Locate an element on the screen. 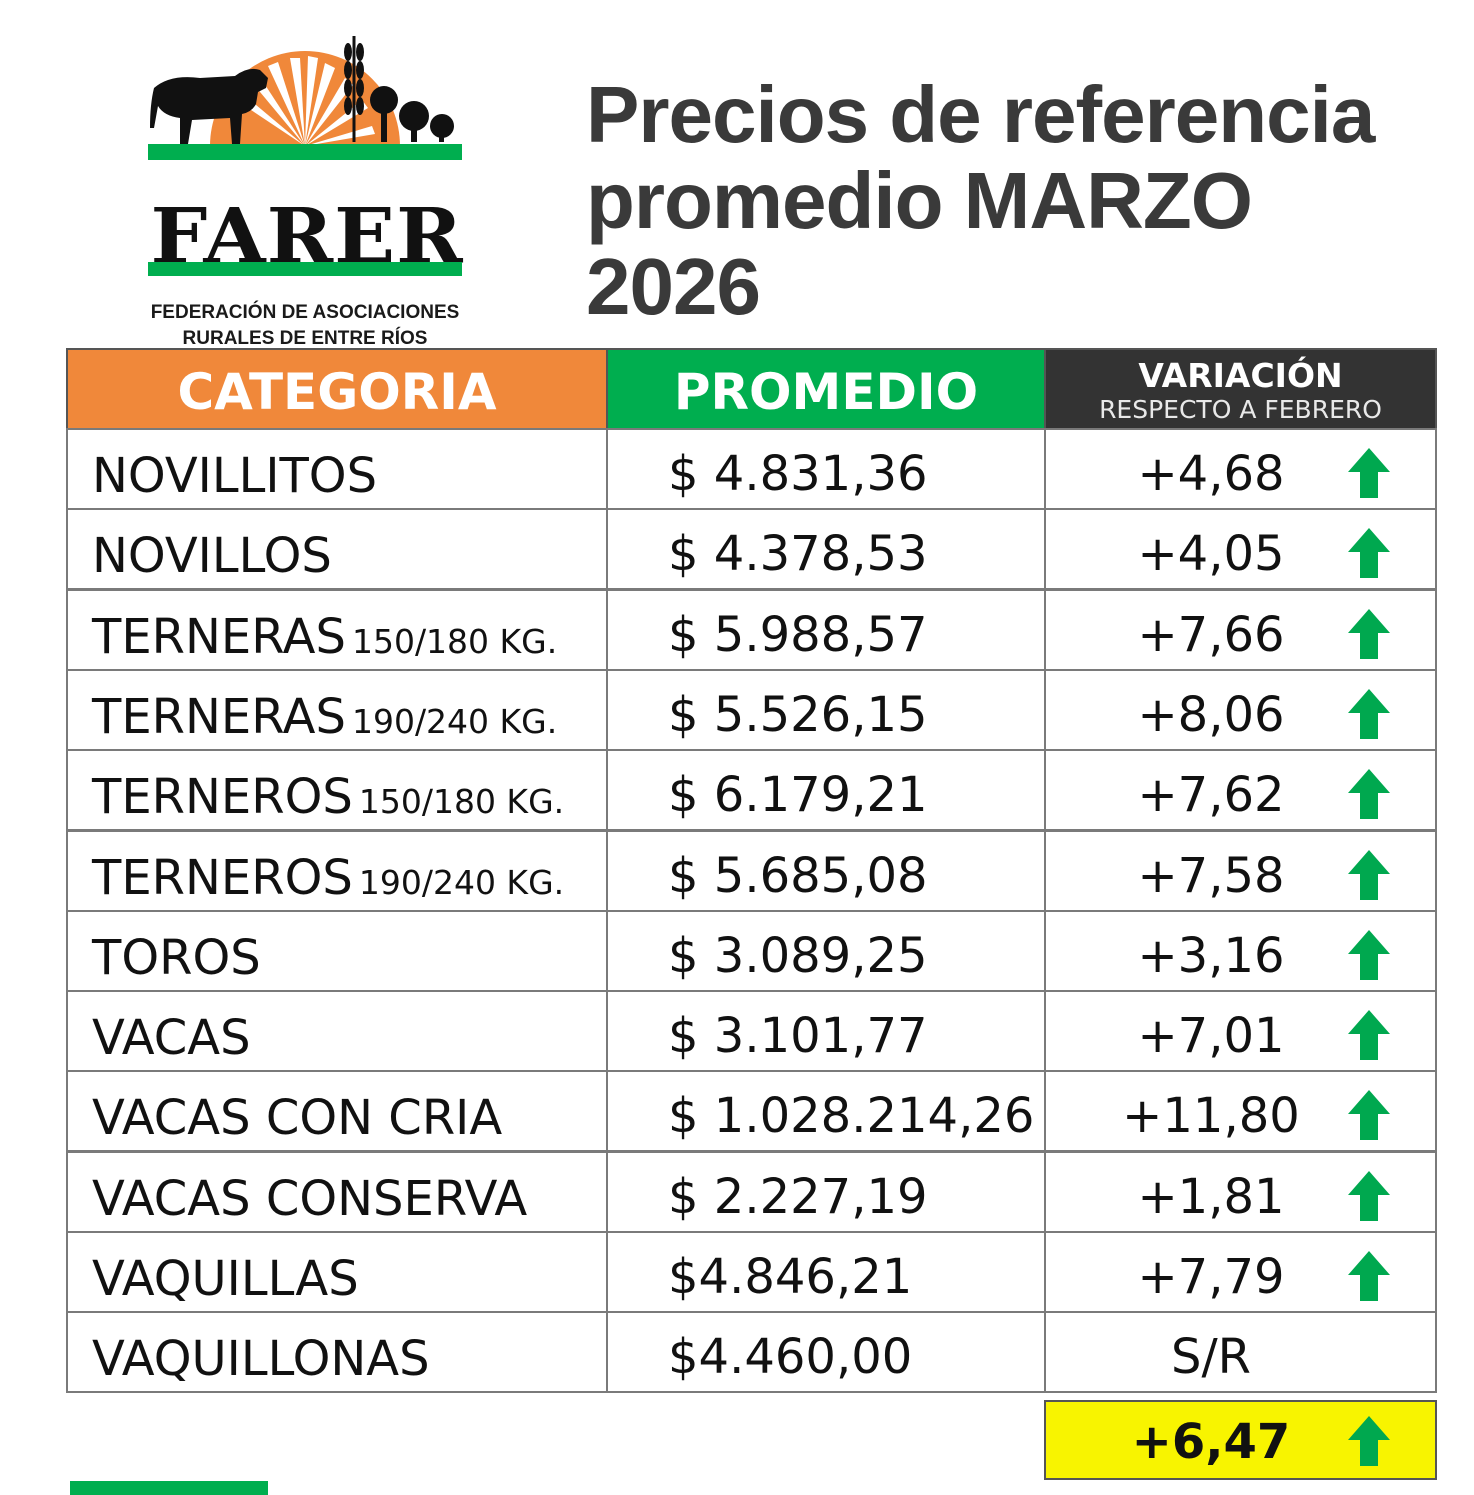 The height and width of the screenshot is (1495, 1474). title-line2: promedio MARZO is located at coordinates (919, 200).